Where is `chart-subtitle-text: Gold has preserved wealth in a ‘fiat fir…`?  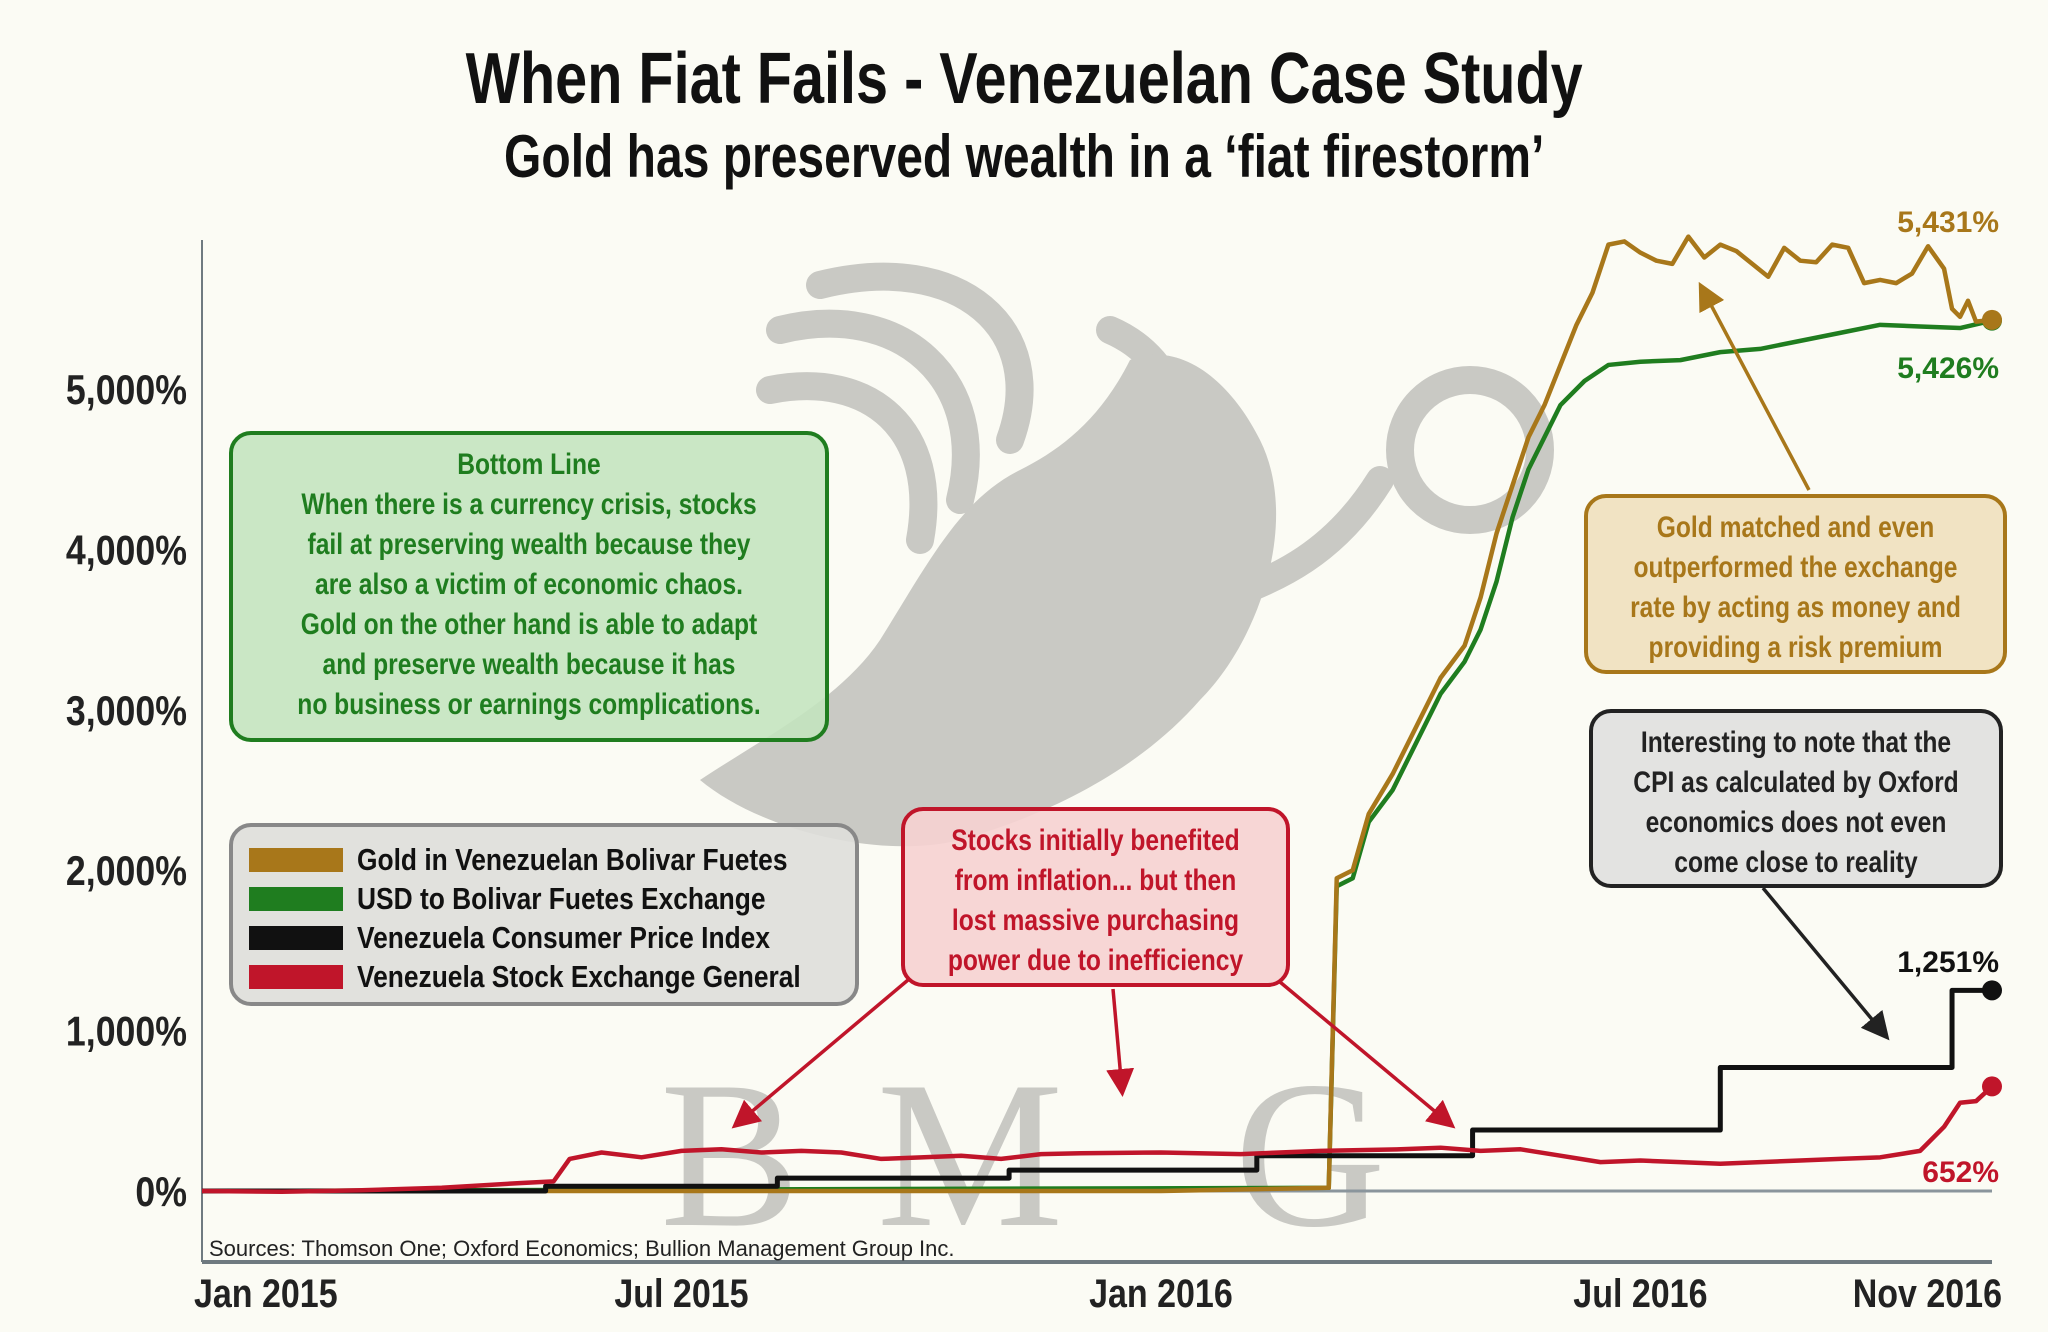 chart-subtitle-text: Gold has preserved wealth in a ‘fiat fir… is located at coordinates (1024, 156).